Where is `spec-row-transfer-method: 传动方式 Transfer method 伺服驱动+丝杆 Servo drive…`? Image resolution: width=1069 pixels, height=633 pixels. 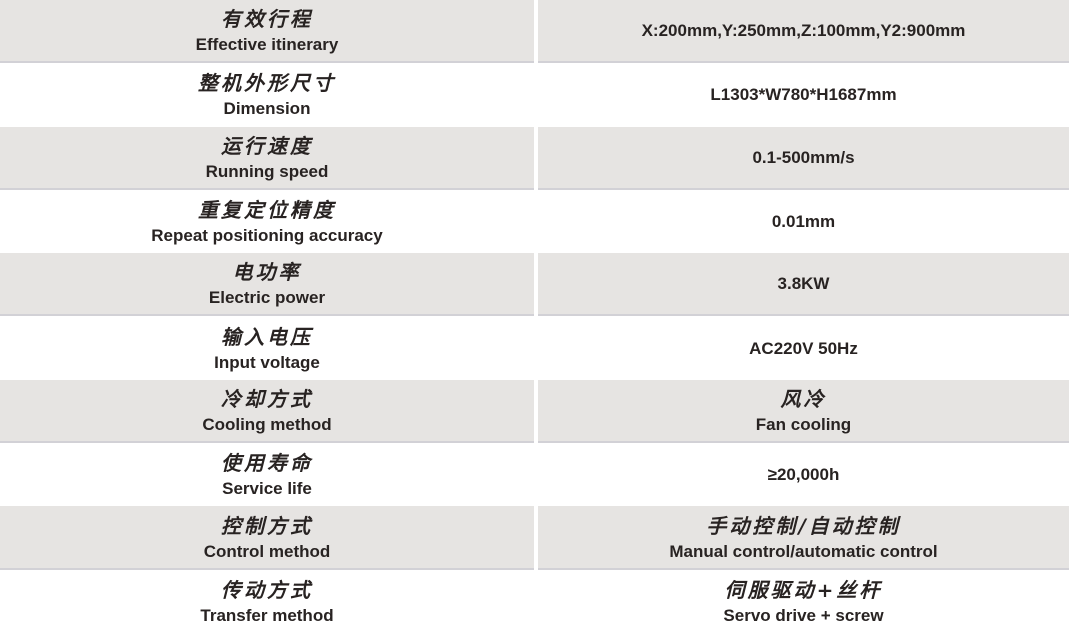
spec-row-transfer-method: 传动方式 Transfer method 伺服驱动+丝杆 Servo drive… is located at coordinates (534, 601).